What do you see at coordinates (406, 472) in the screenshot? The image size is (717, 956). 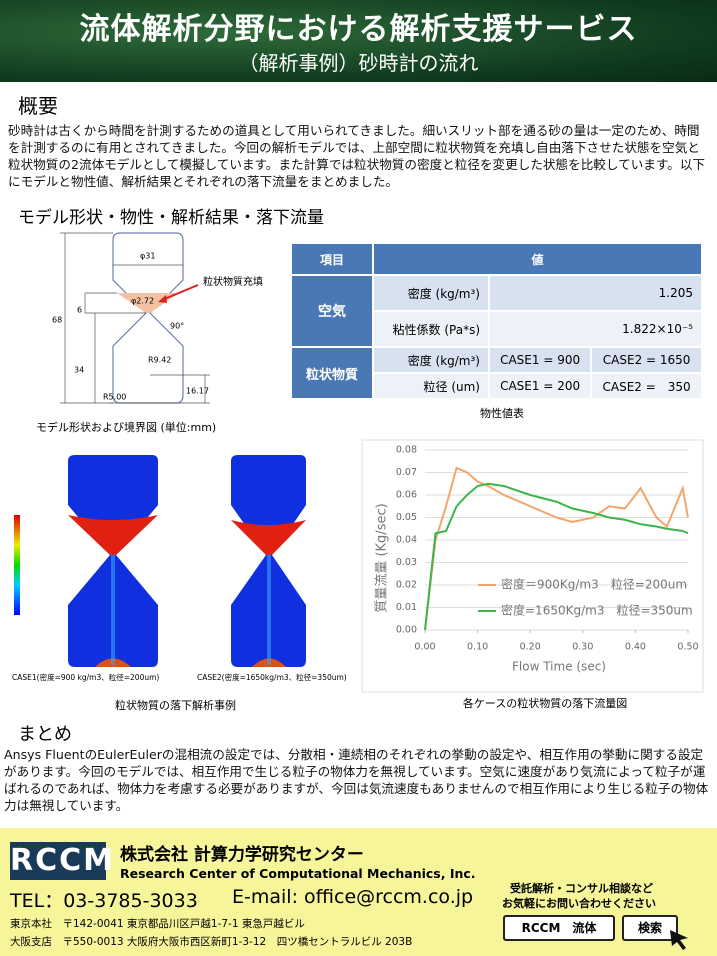 I see `y-tick-label: 0.07` at bounding box center [406, 472].